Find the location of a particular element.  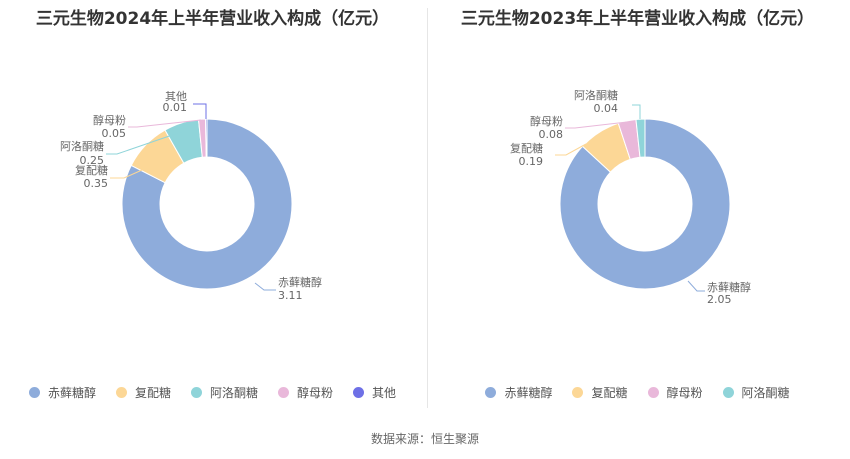

slice-value-label: 0.08 is located at coordinates (551, 134).